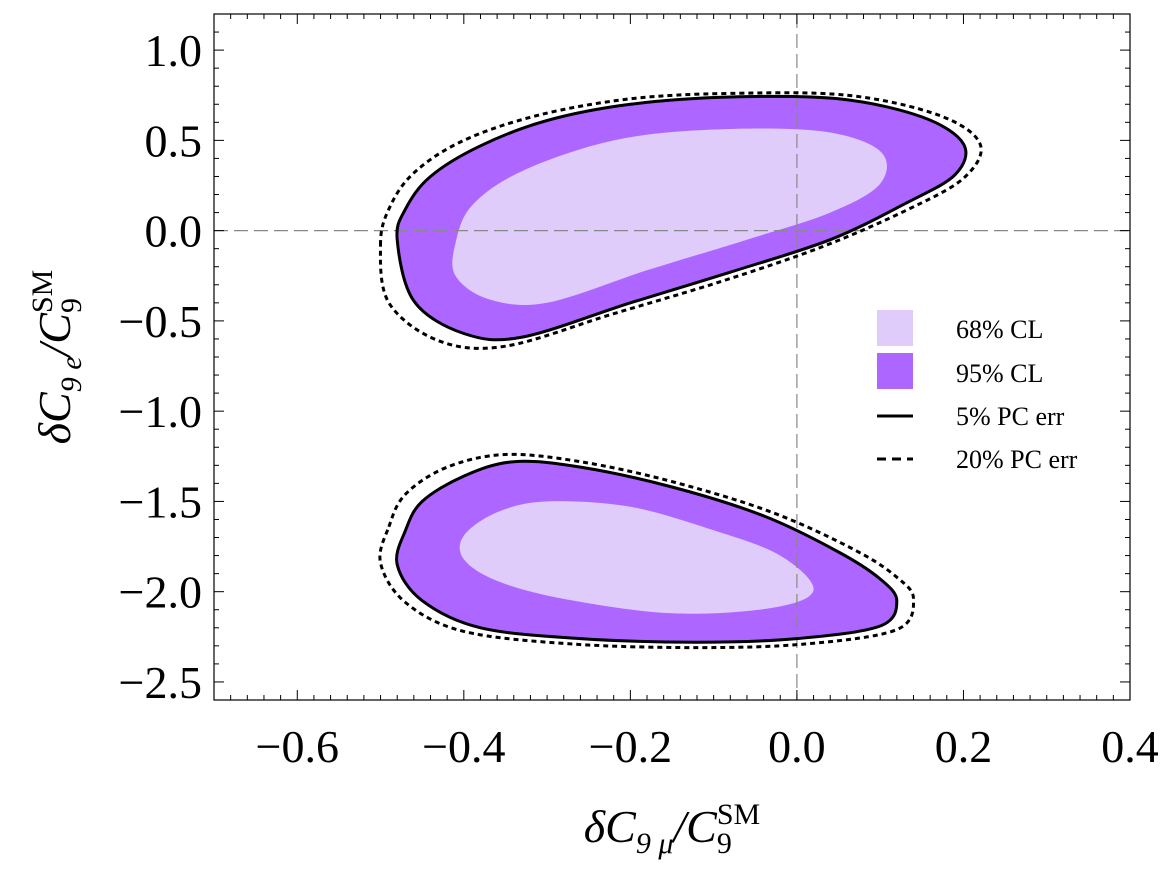 The height and width of the screenshot is (880, 1165). What do you see at coordinates (610, 826) in the screenshot?
I see `x-label-main: δC` at bounding box center [610, 826].